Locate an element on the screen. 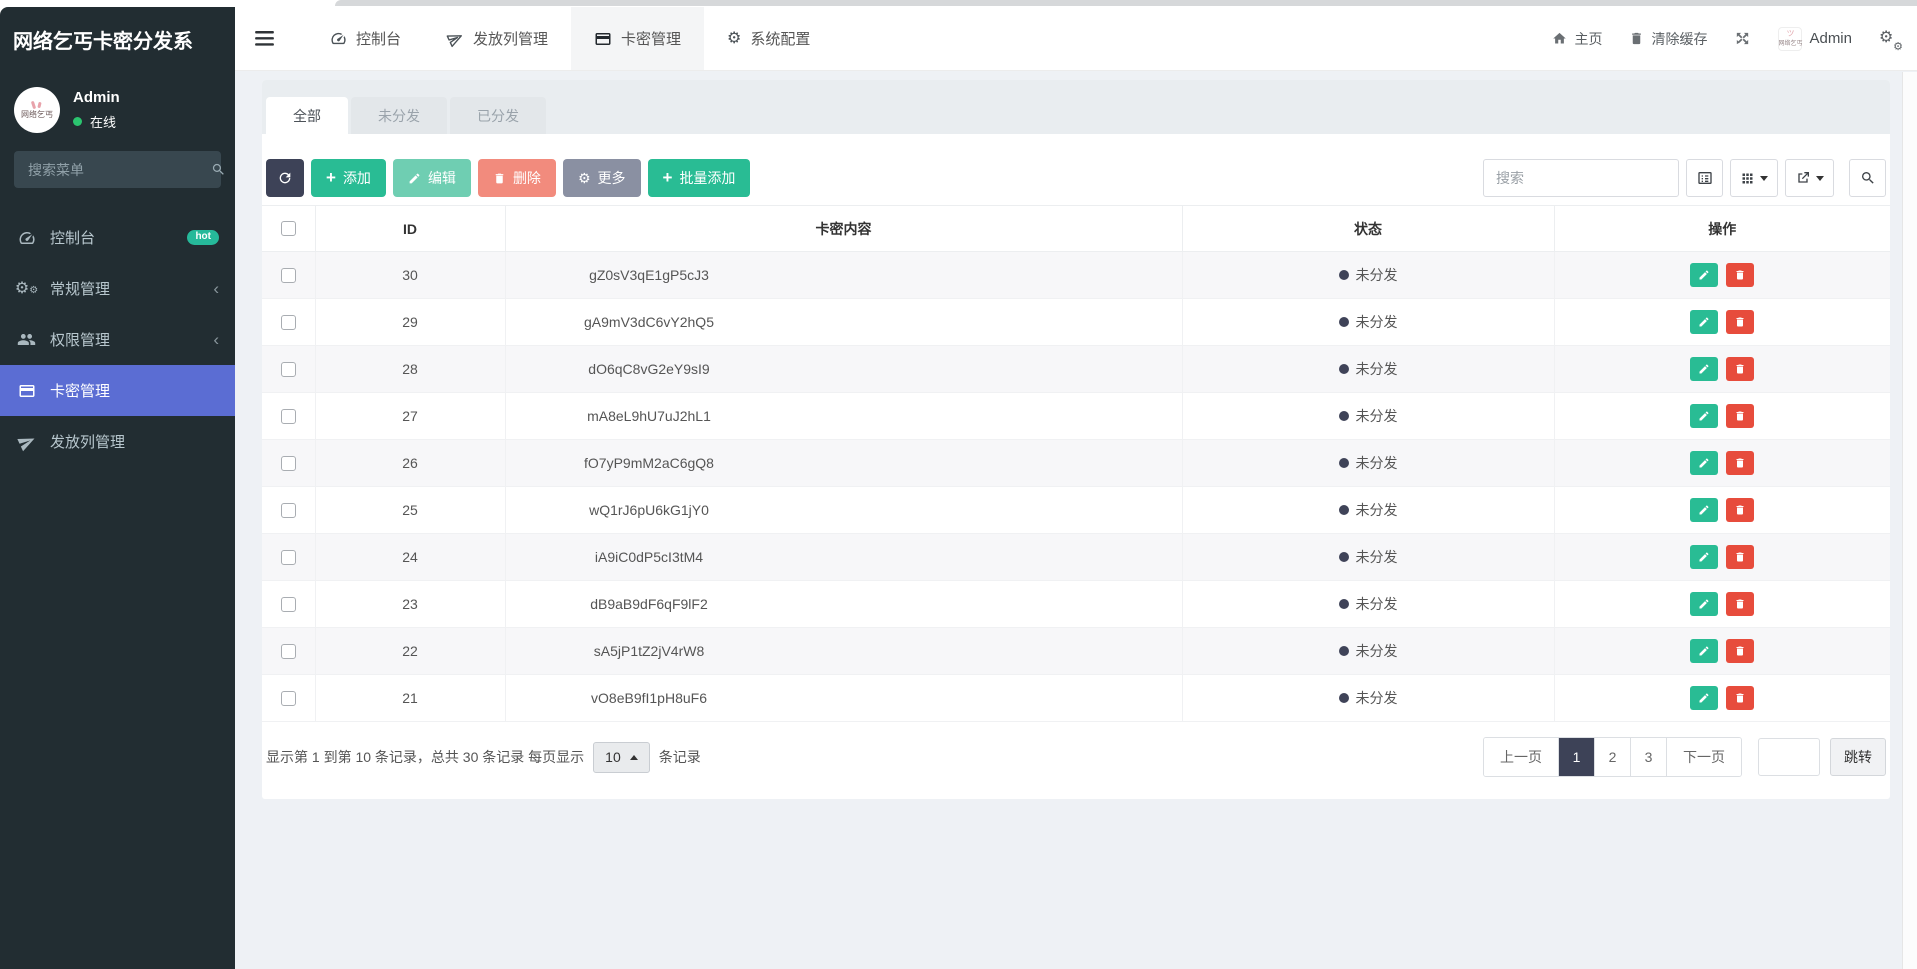 Image resolution: width=1917 pixels, height=969 pixels. prev-page-button: 上一页 is located at coordinates (1521, 757).